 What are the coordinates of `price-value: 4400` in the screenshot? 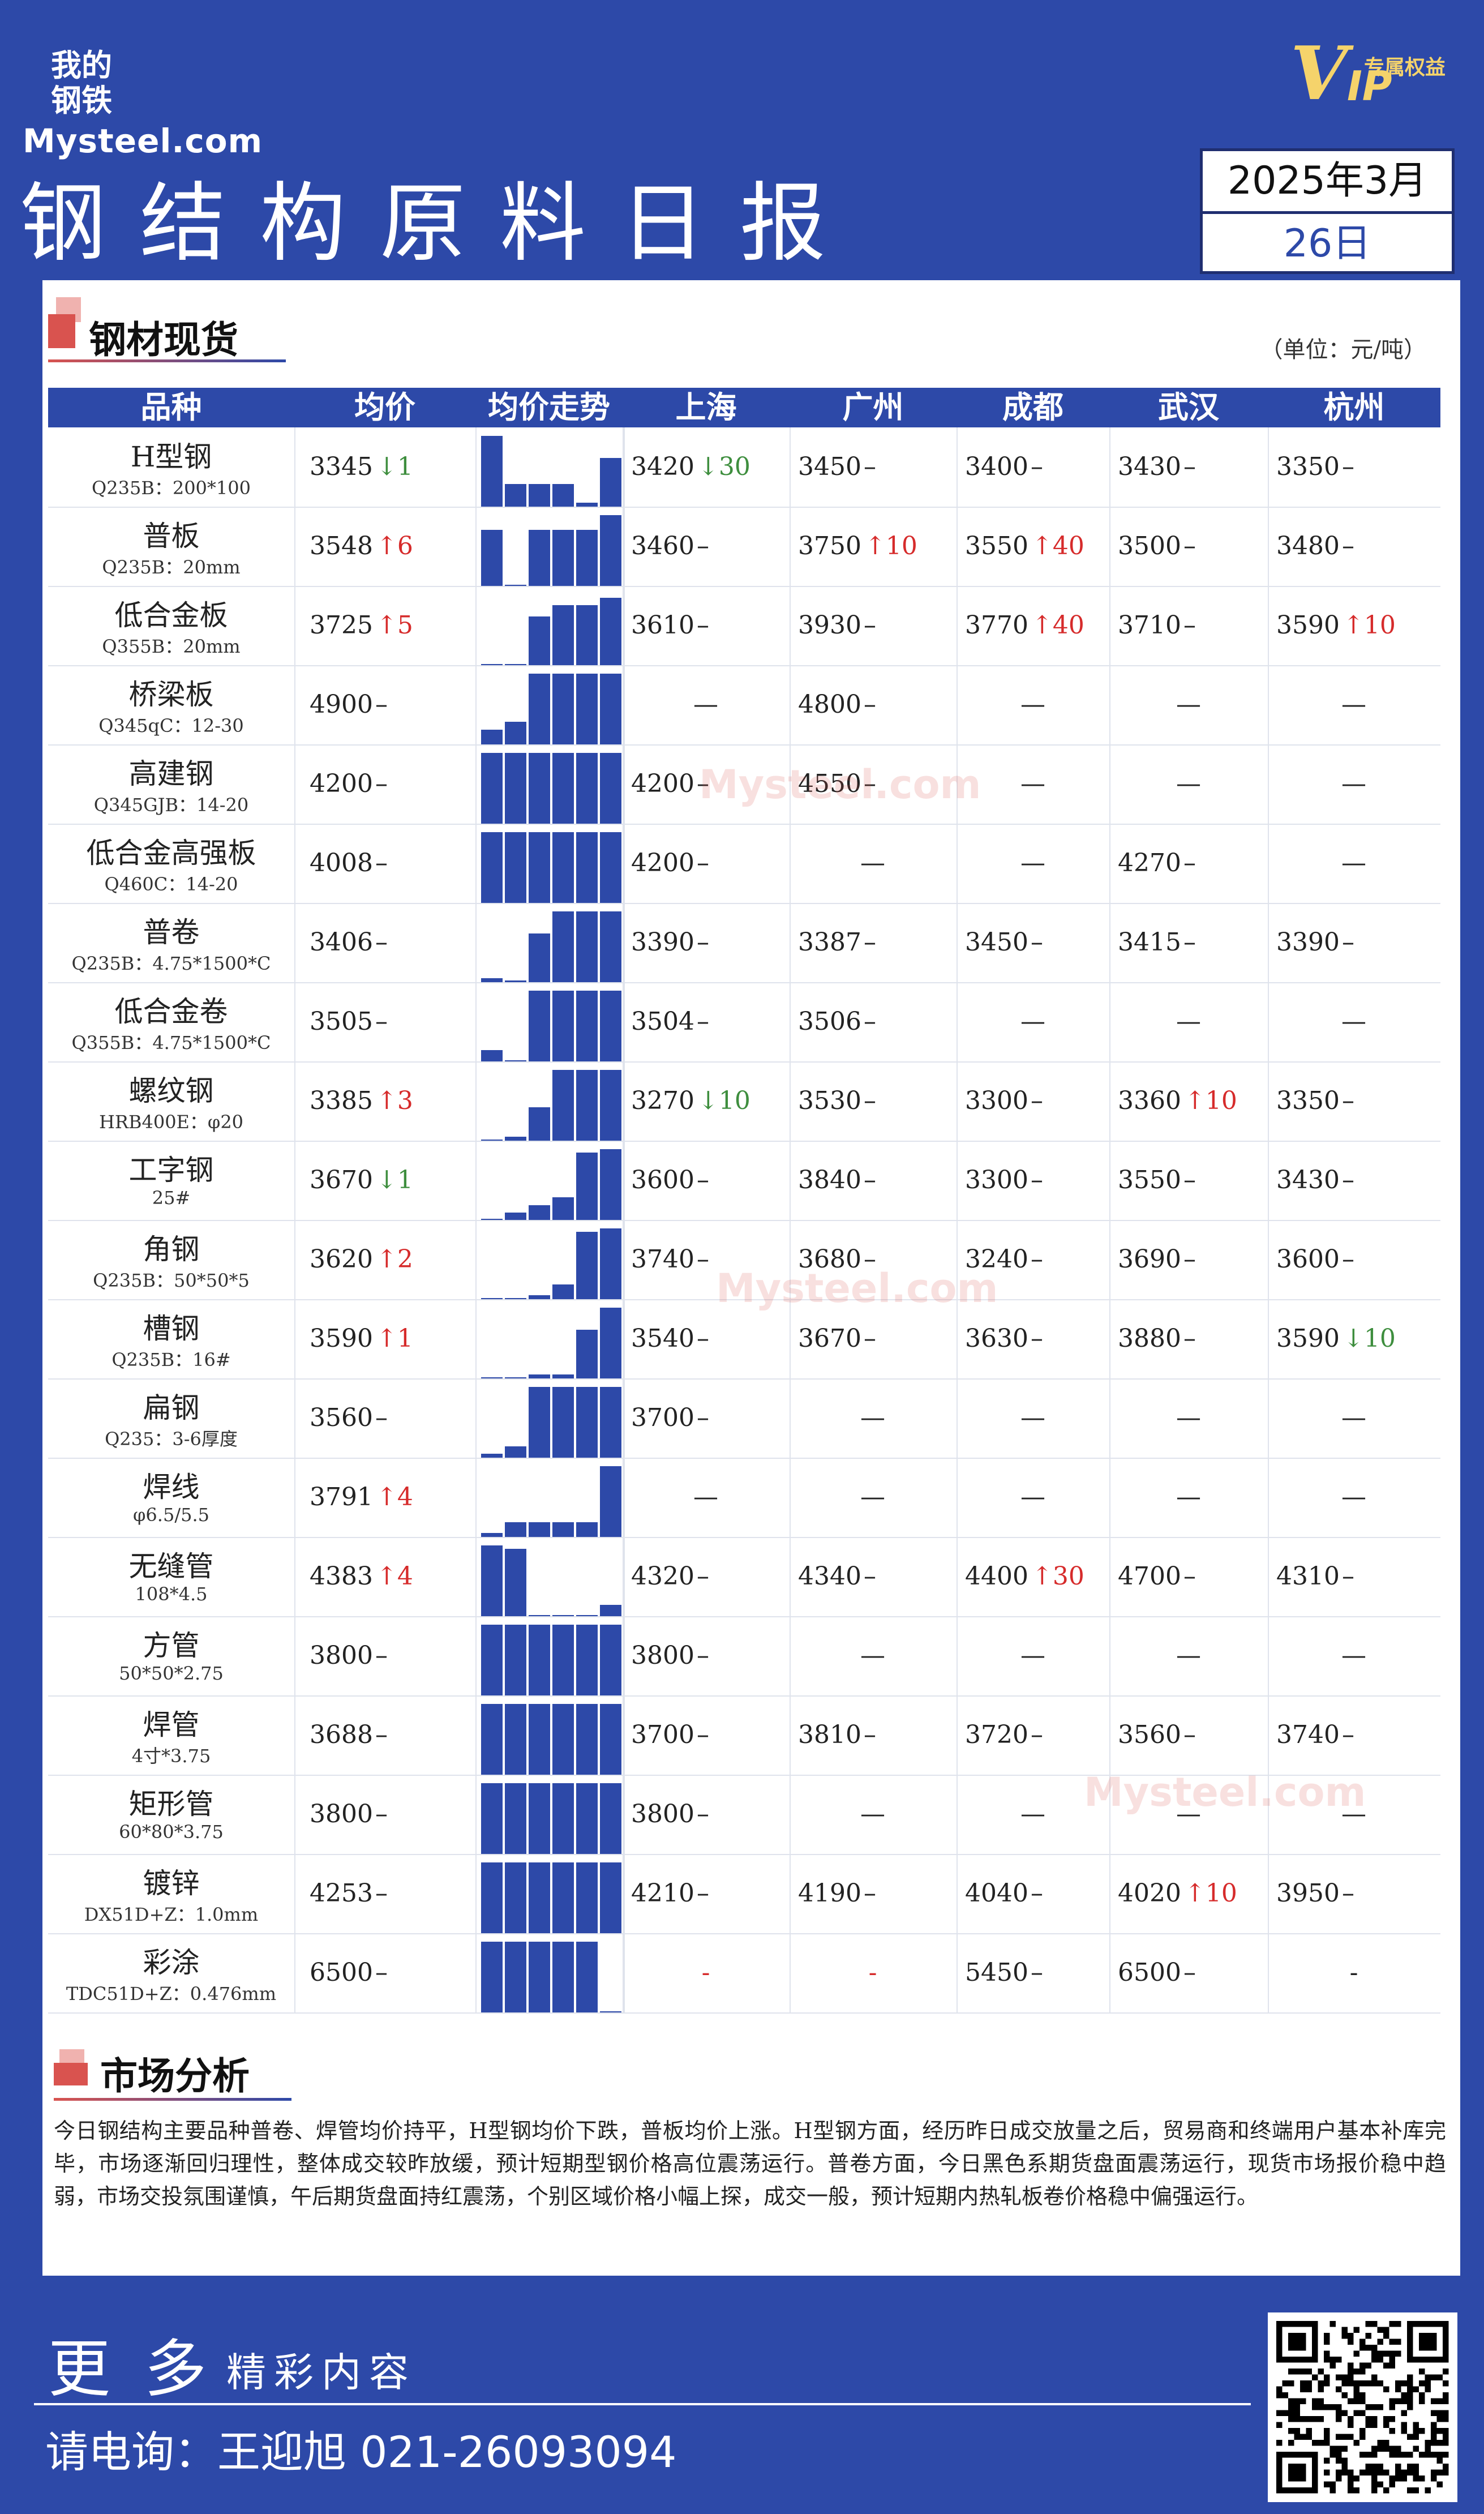 It's located at (996, 1576).